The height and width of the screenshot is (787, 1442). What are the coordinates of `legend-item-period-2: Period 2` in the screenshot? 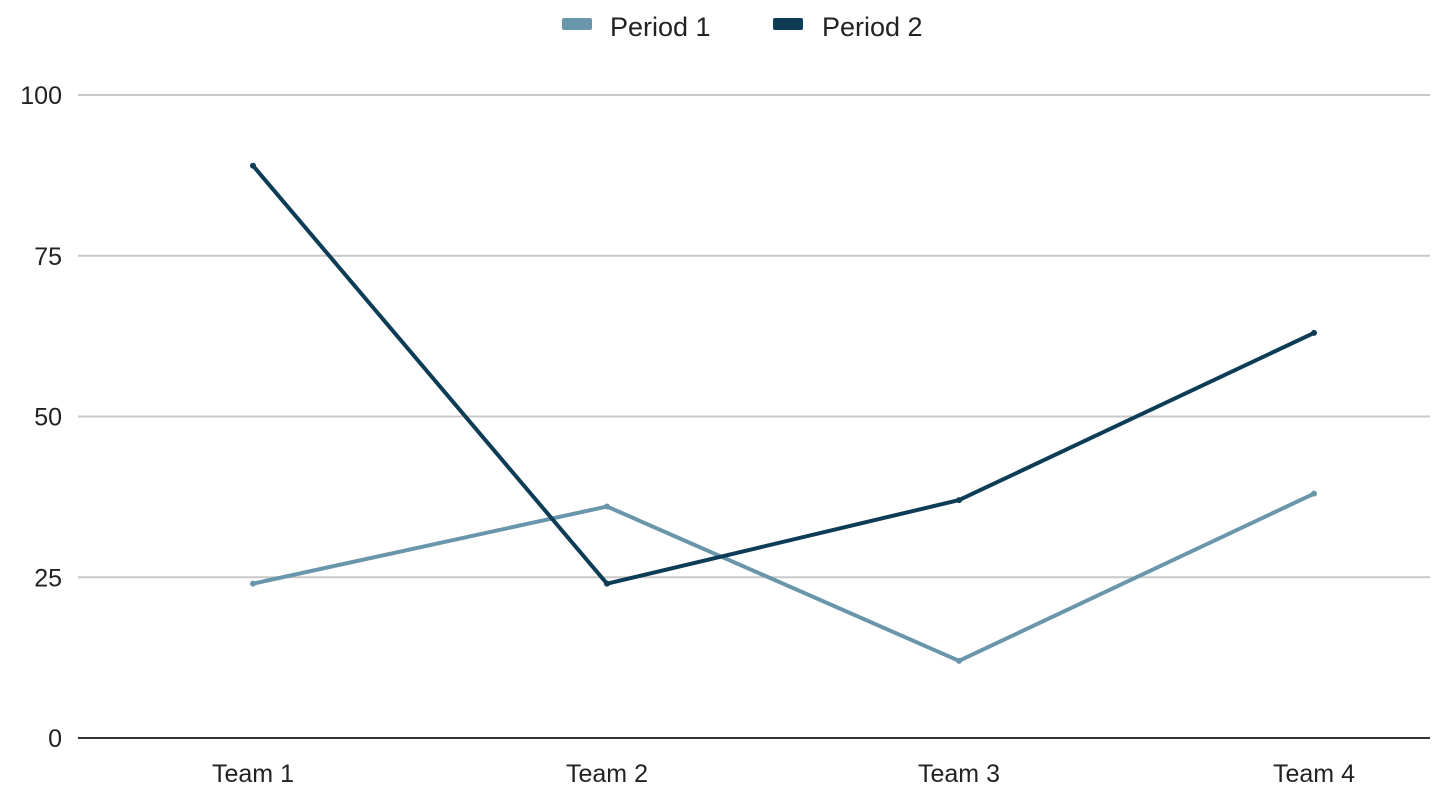 It's located at (848, 27).